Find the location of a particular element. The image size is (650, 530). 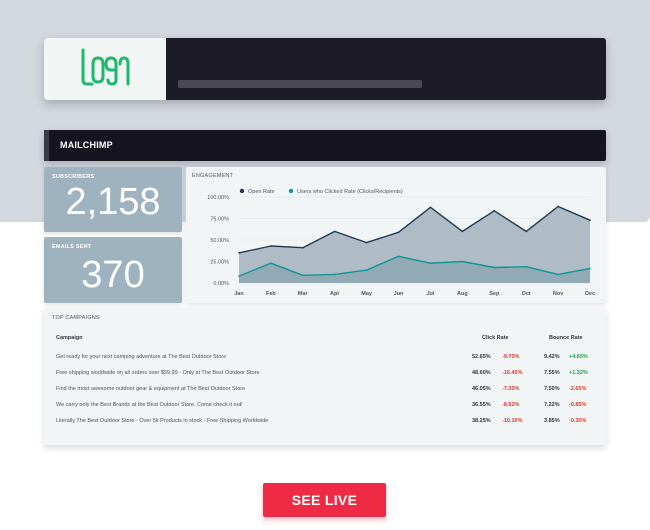

bounce-rate-delta: +4.65% is located at coordinates (578, 357).